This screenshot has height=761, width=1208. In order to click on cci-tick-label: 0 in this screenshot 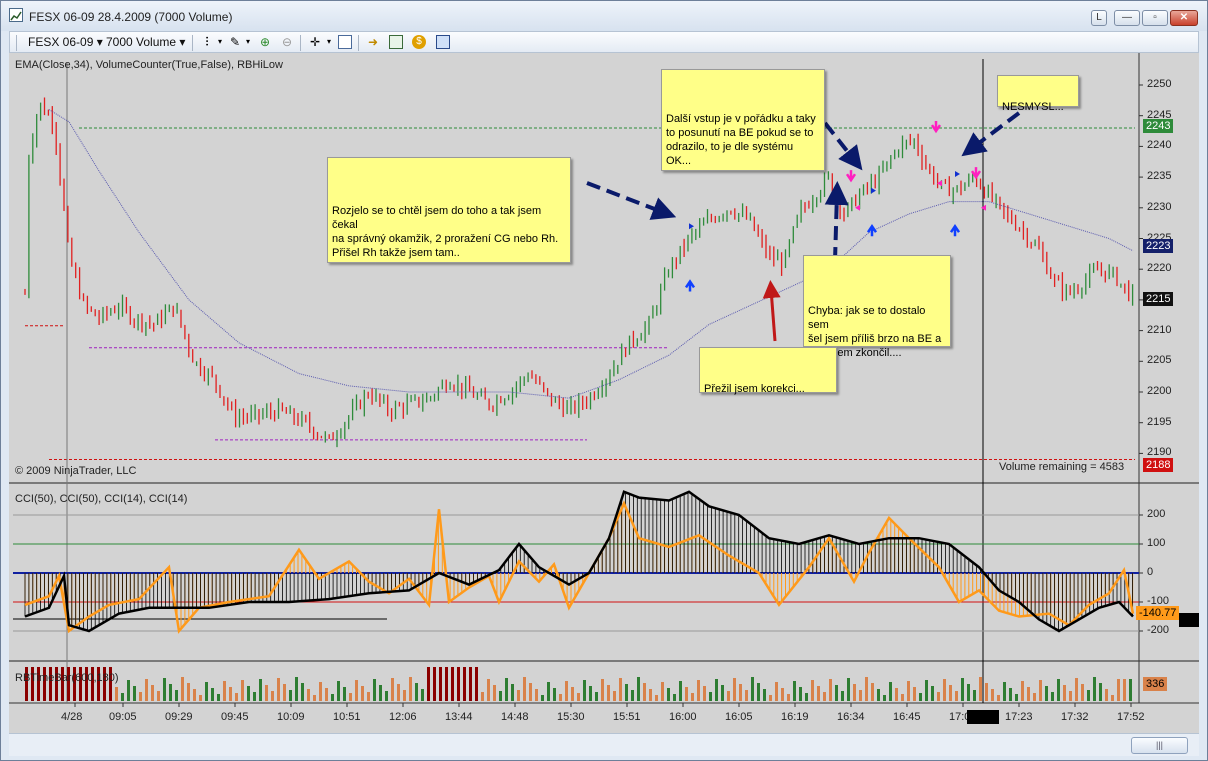, I will do `click(1150, 572)`.